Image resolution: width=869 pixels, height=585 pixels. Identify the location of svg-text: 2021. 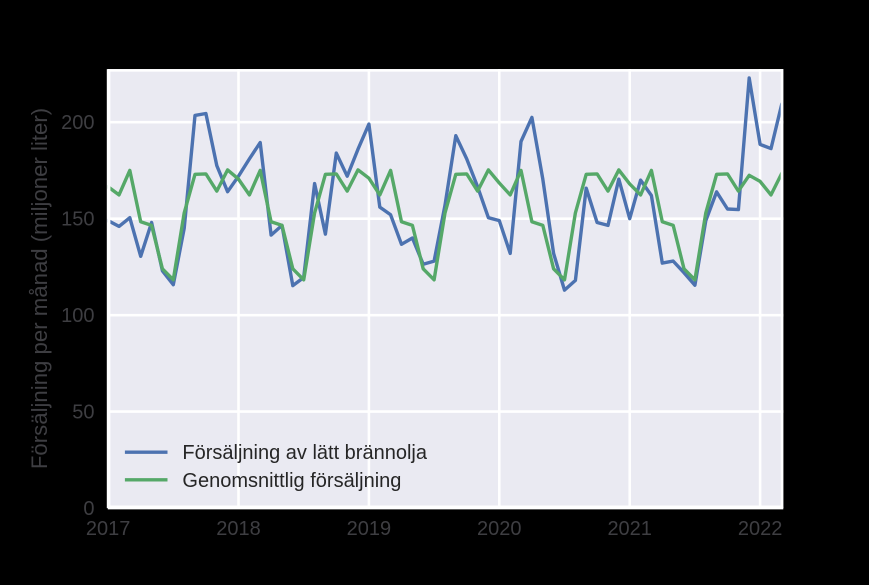
(629, 529).